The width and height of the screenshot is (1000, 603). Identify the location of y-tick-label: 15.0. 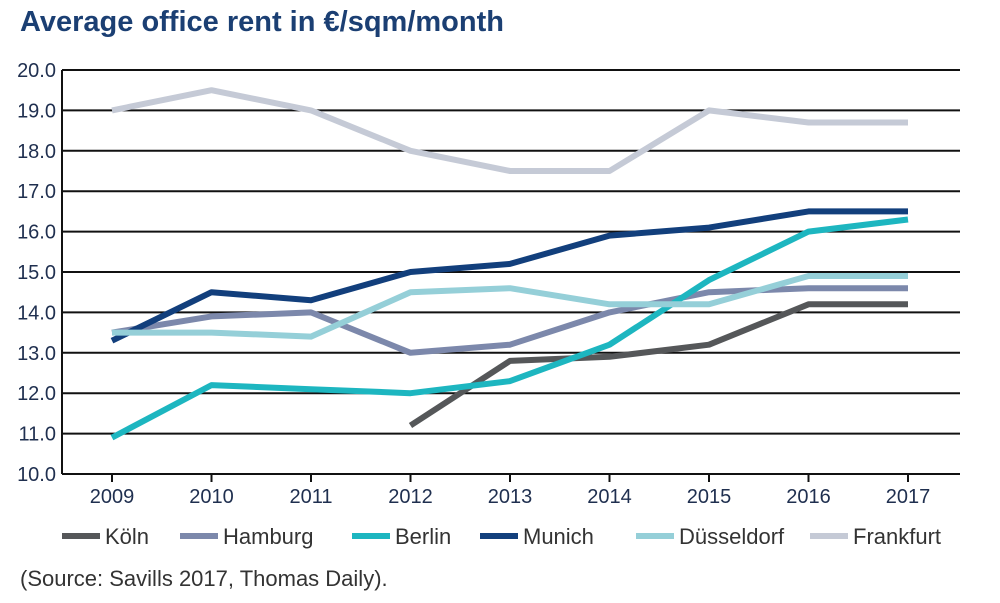
(36, 273).